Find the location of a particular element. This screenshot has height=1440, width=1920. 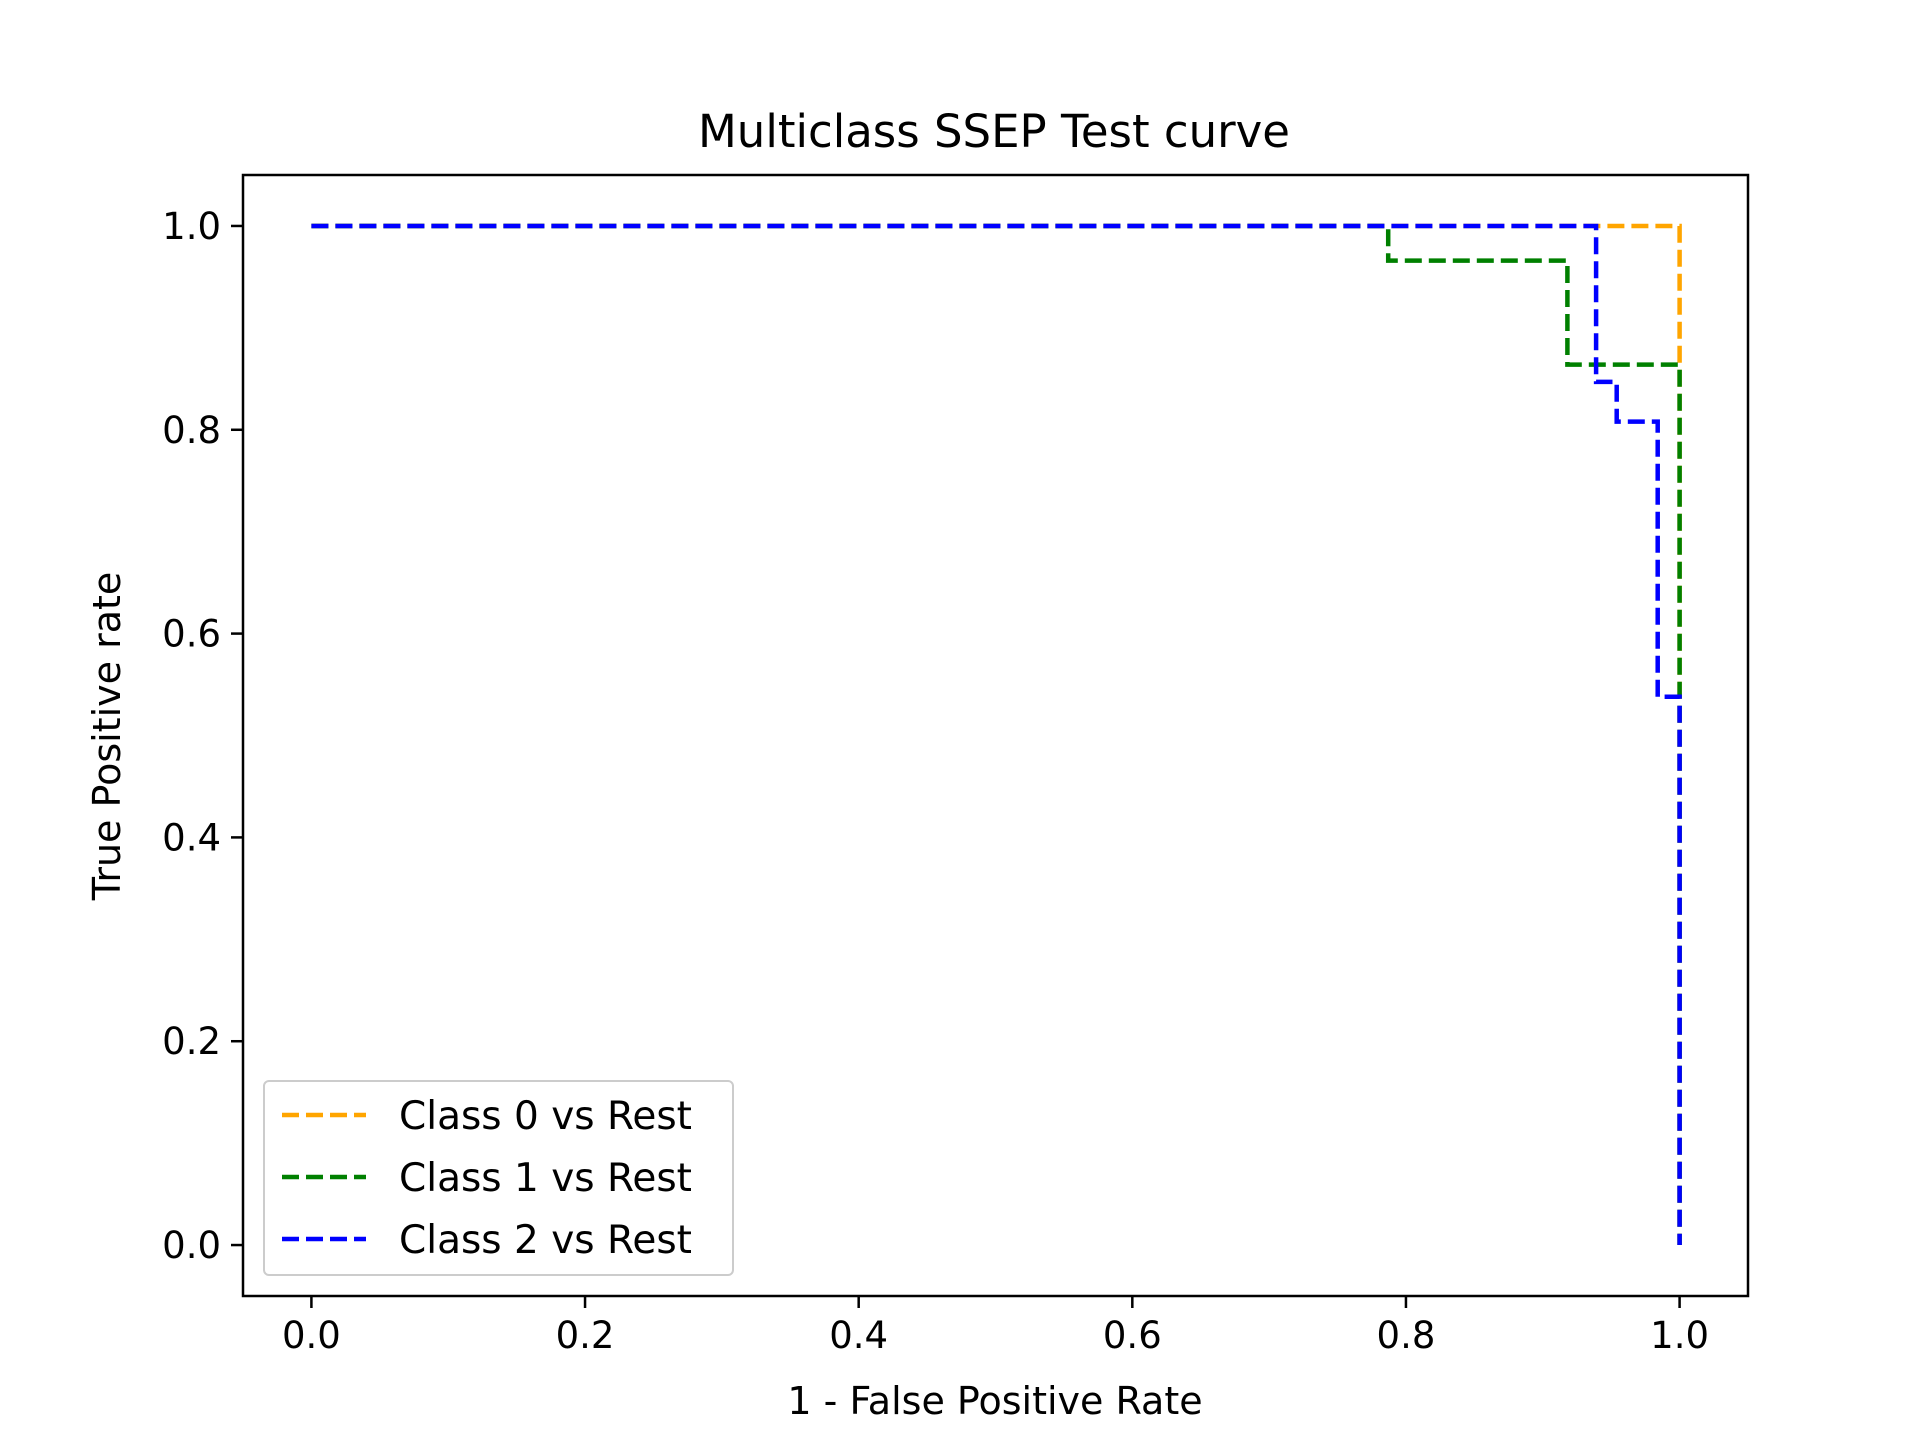

x-tick-label: 0.2 is located at coordinates (585, 1335).